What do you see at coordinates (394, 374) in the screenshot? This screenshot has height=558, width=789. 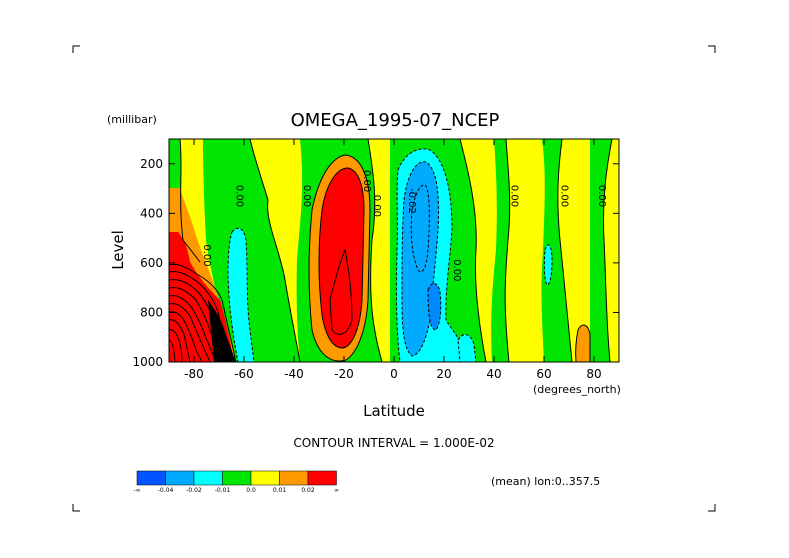 I see `x-tick-label: 0` at bounding box center [394, 374].